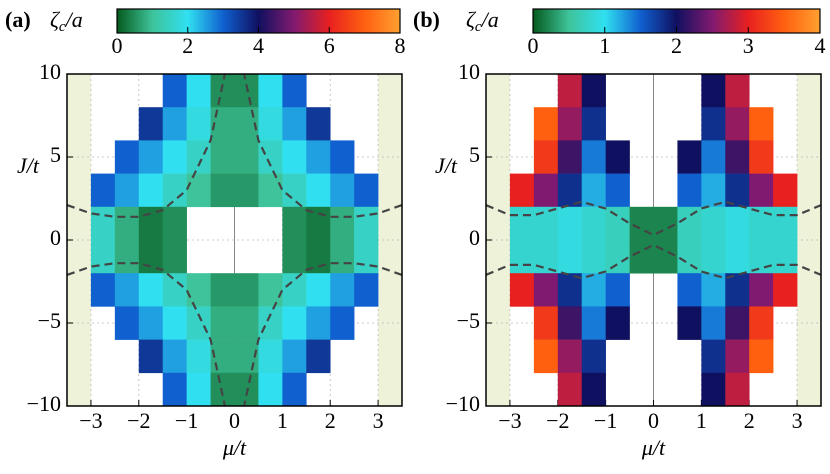 Image resolution: width=830 pixels, height=474 pixels. Describe the element at coordinates (390, 240) in the screenshot. I see `shaded-region` at that location.